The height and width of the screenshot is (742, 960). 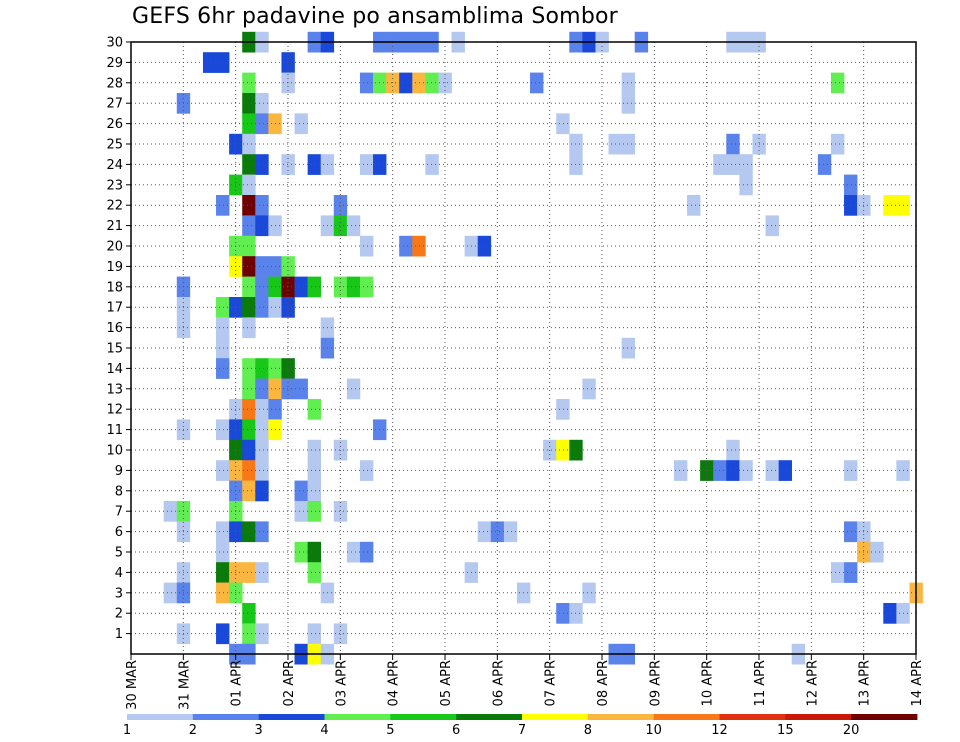 I want to click on legend-label: 15, so click(x=785, y=730).